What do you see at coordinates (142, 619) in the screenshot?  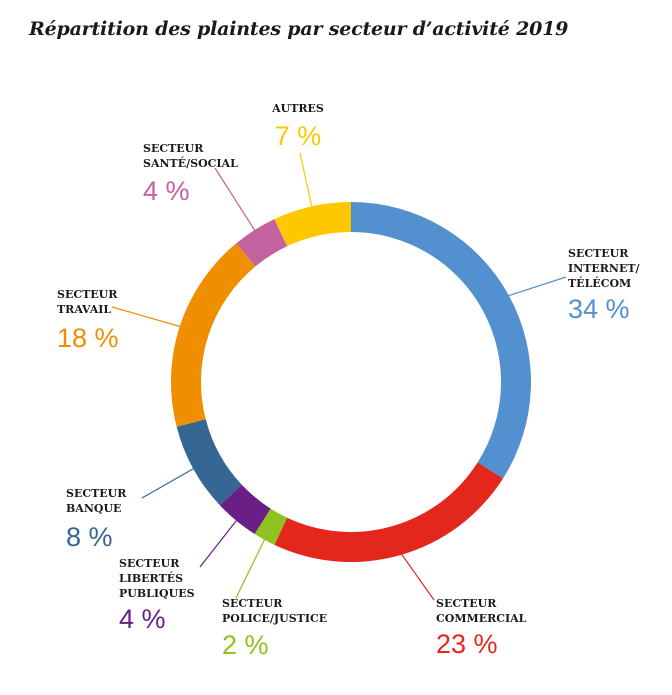 I see `value-libertes: 4 %` at bounding box center [142, 619].